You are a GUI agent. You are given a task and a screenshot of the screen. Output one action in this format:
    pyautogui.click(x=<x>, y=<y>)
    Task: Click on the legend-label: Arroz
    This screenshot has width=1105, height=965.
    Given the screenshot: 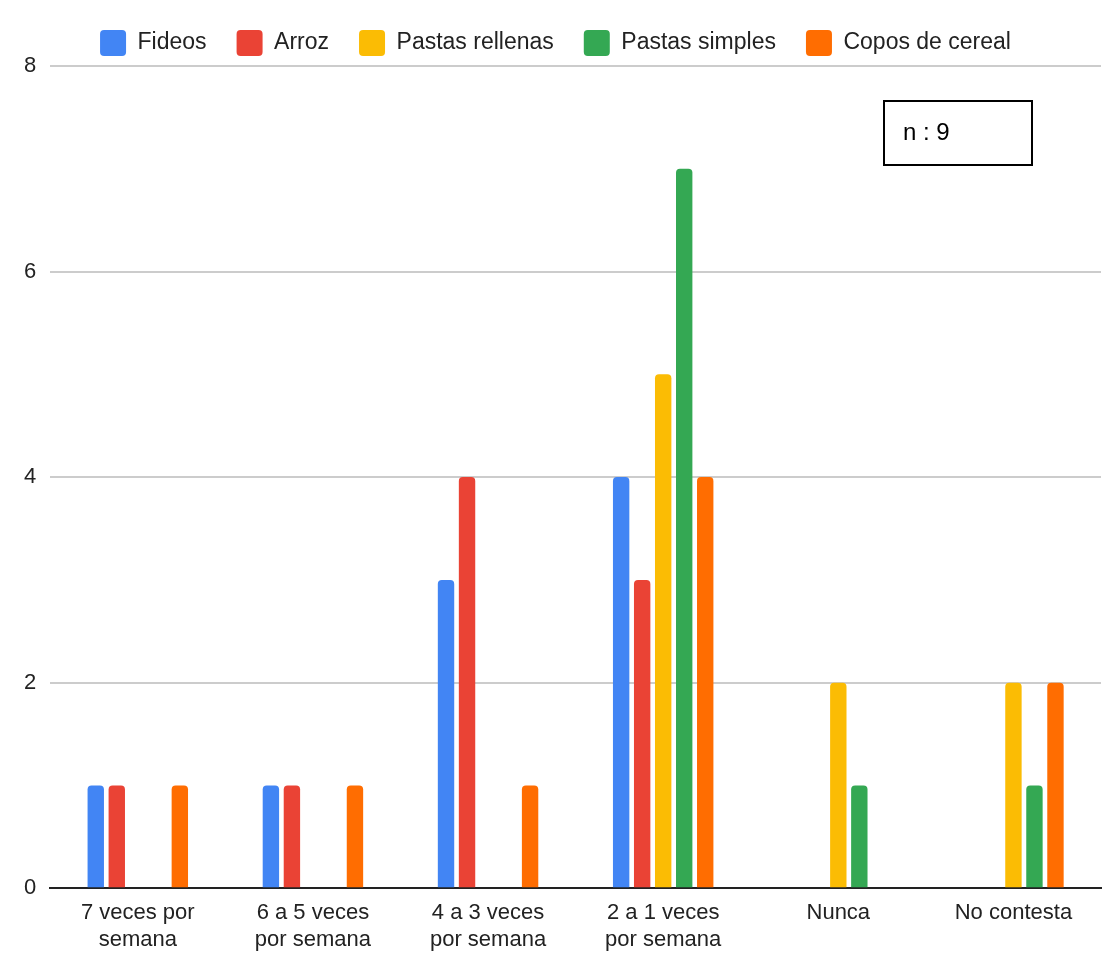 What is the action you would take?
    pyautogui.click(x=302, y=41)
    